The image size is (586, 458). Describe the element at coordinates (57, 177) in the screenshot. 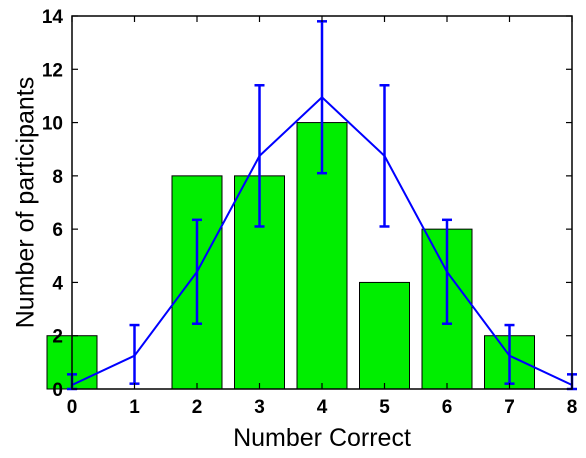

I see `y-tick-label: 8` at that location.